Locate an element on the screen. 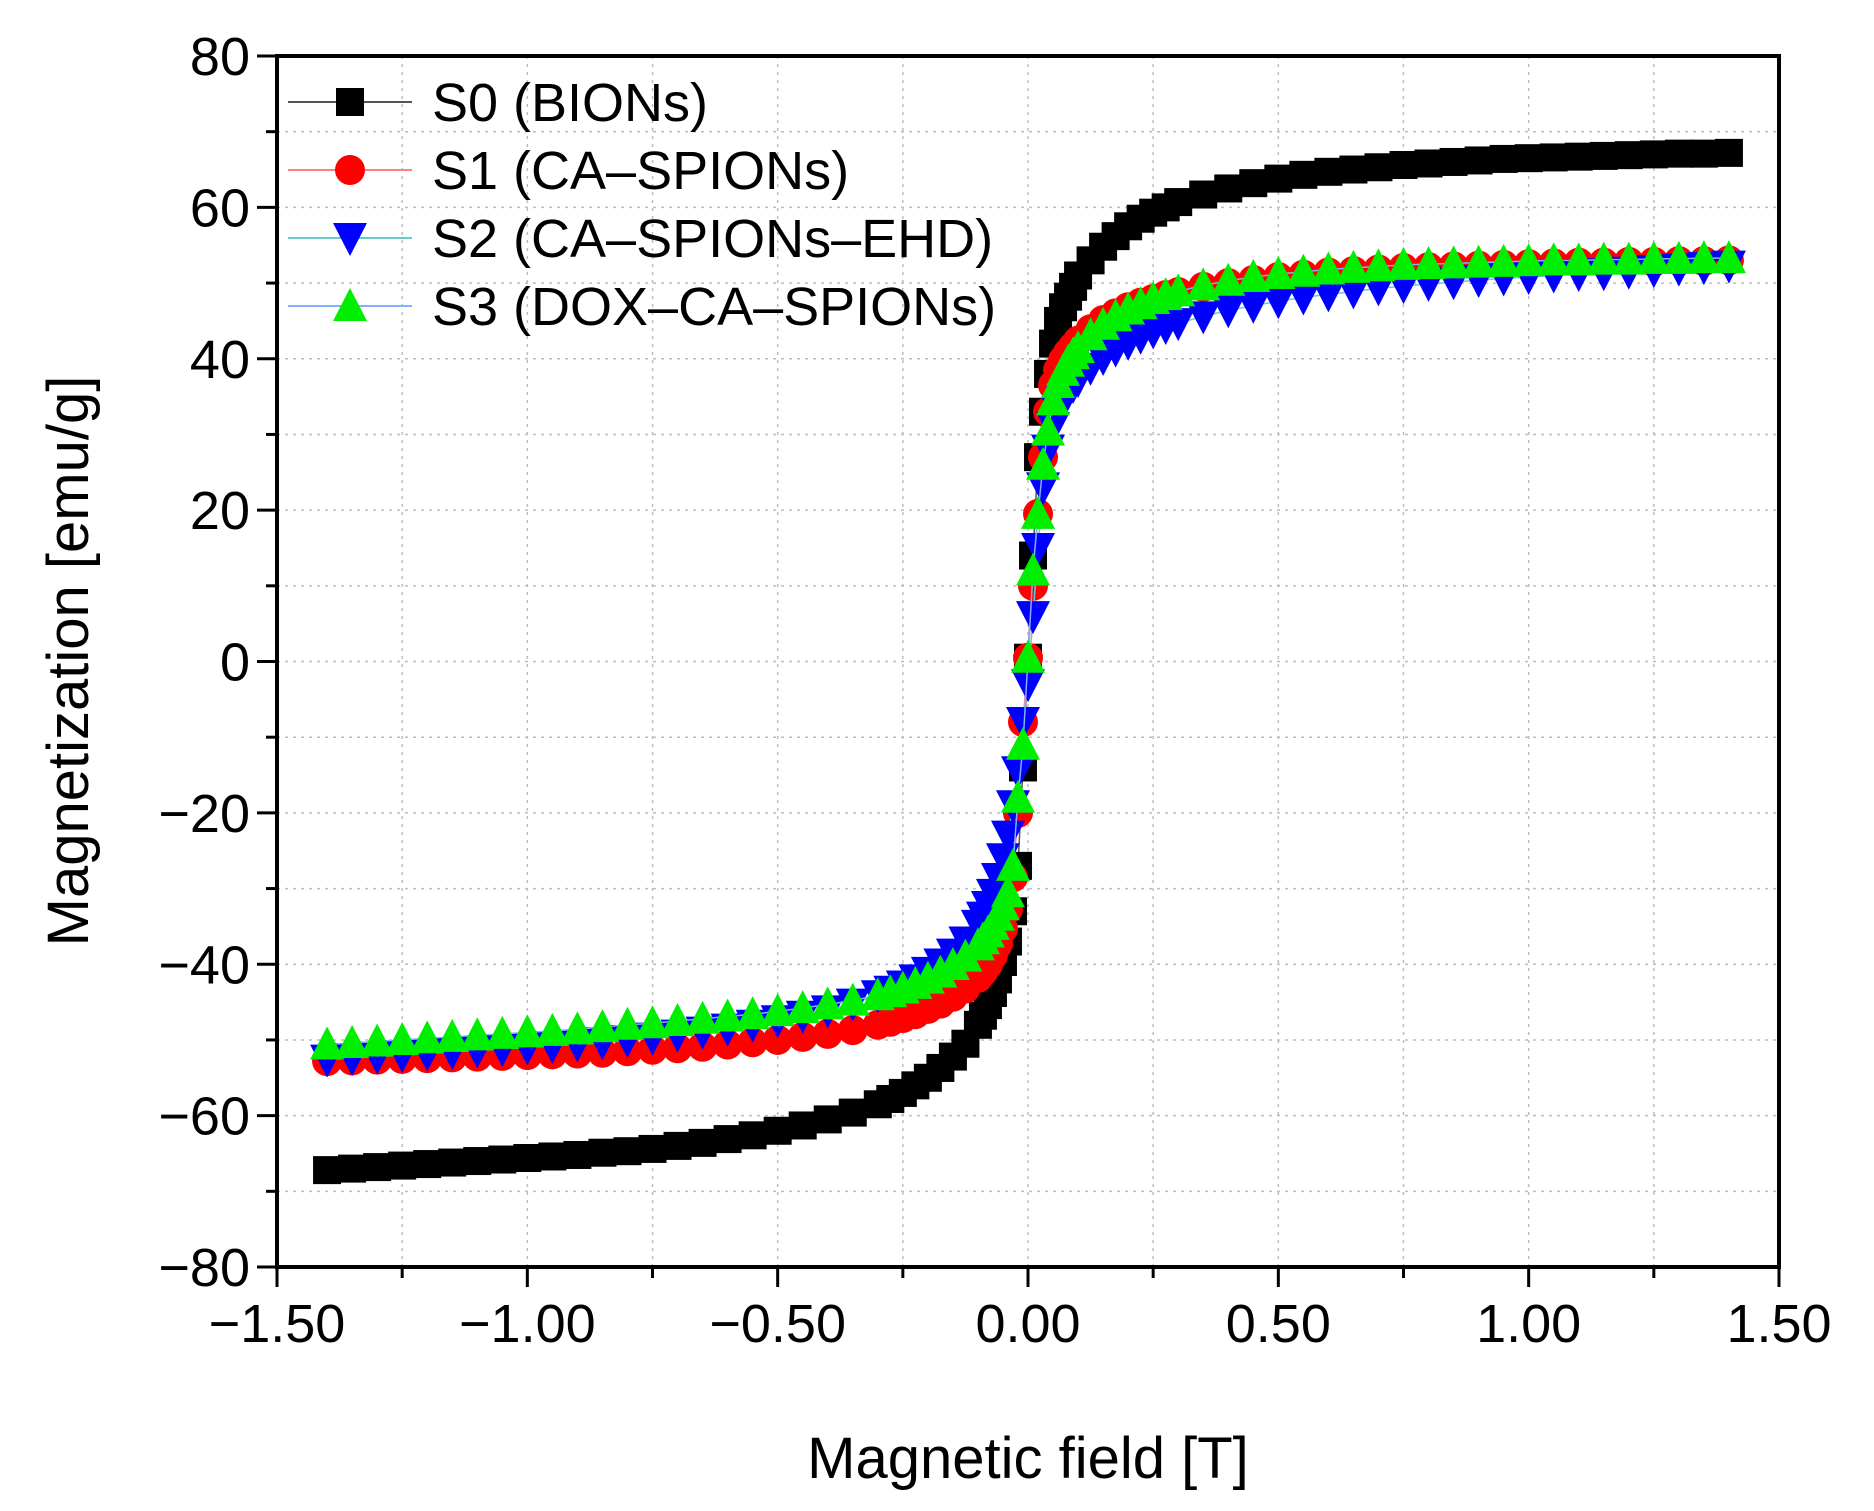  y-tick-label: −20 is located at coordinates (204, 814).